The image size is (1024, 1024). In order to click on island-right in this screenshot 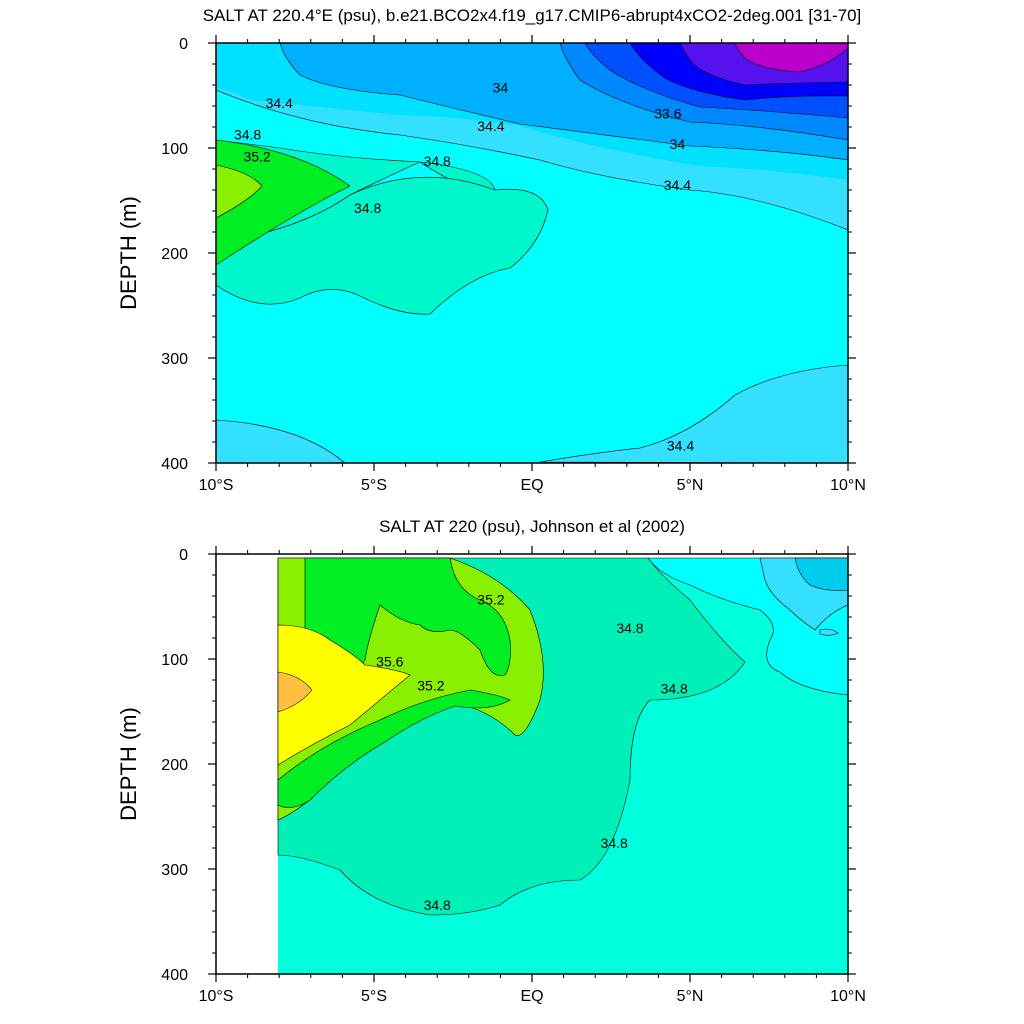, I will do `click(829, 632)`.